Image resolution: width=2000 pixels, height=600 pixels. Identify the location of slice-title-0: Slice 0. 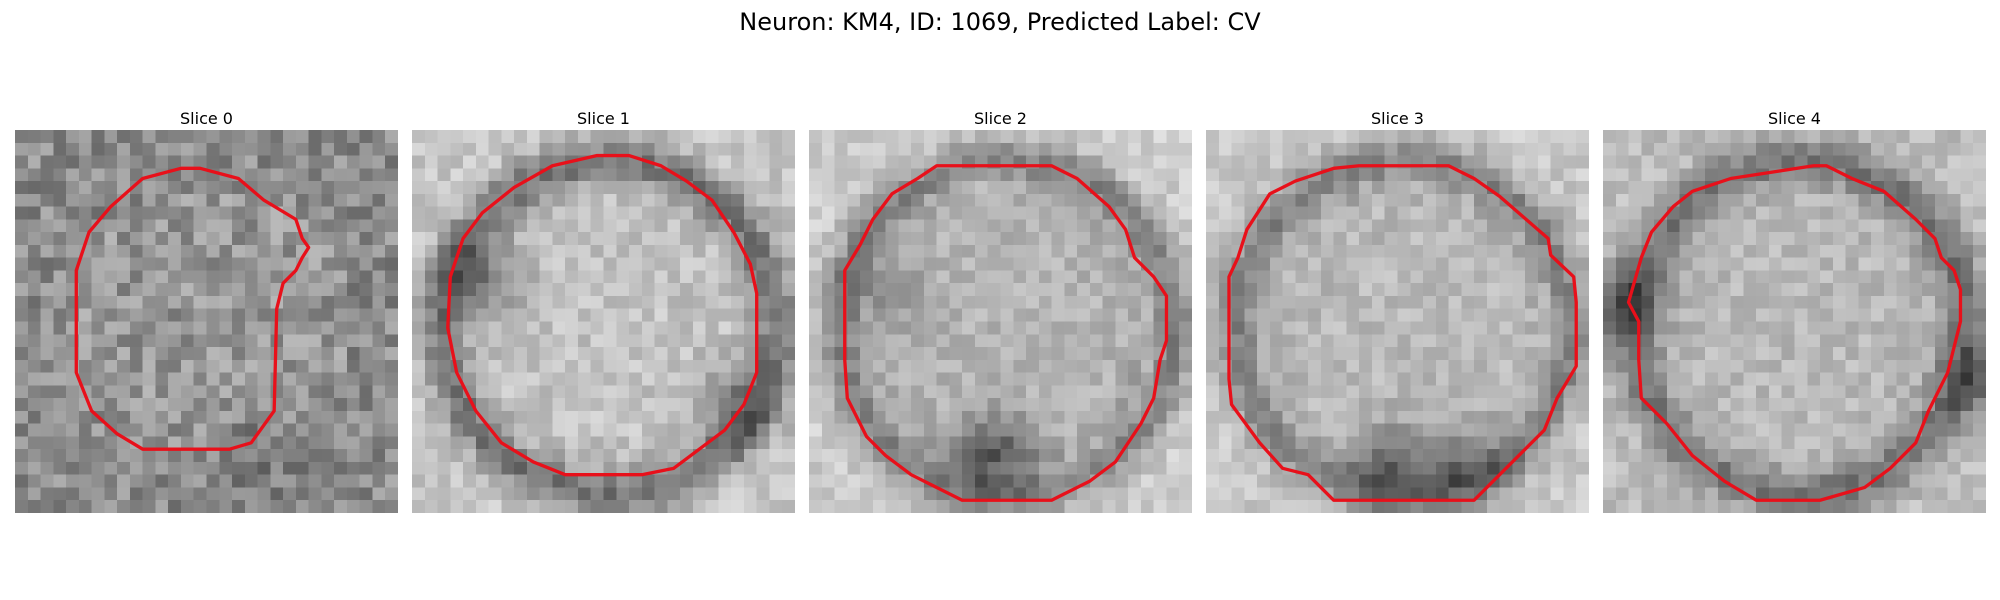
(206, 118).